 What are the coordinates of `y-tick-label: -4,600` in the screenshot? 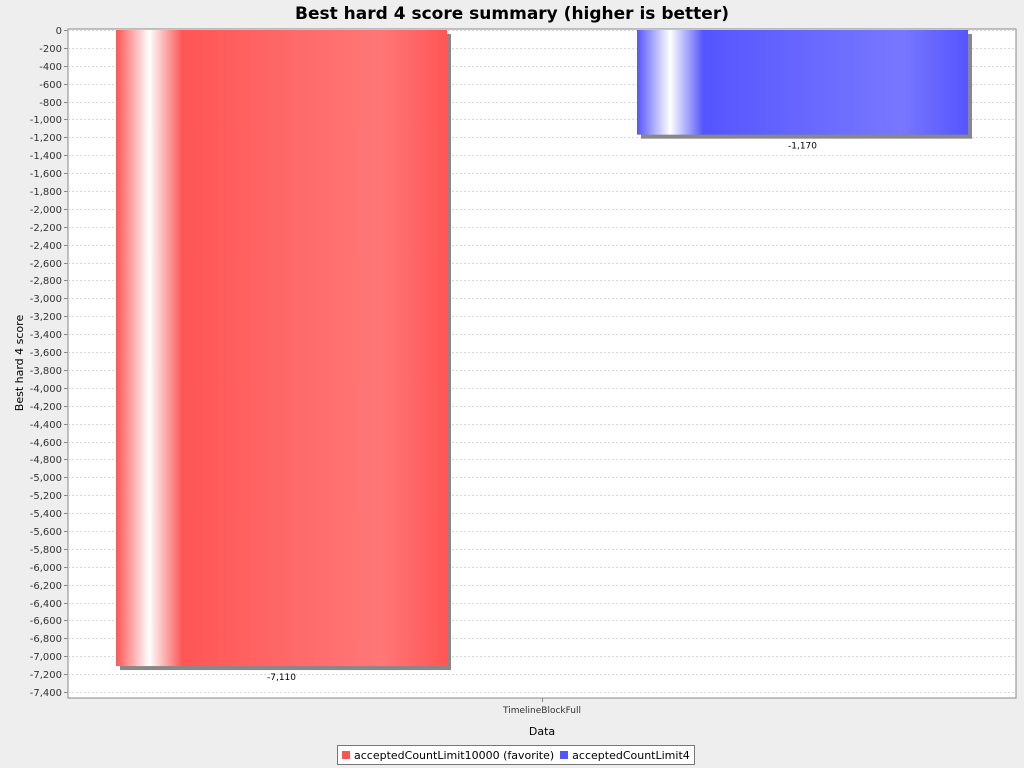 It's located at (46, 443).